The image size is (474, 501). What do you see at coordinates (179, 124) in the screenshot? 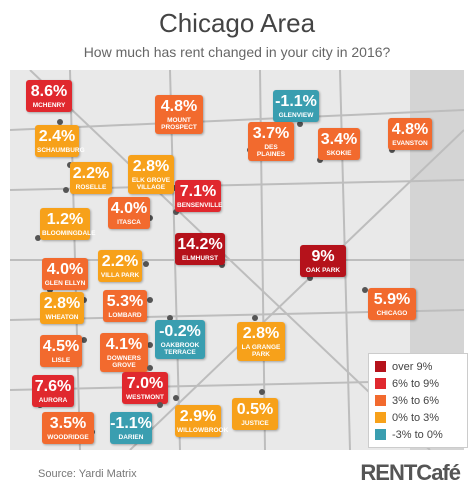
I see `city-name: MOUNT PROSPECT` at bounding box center [179, 124].